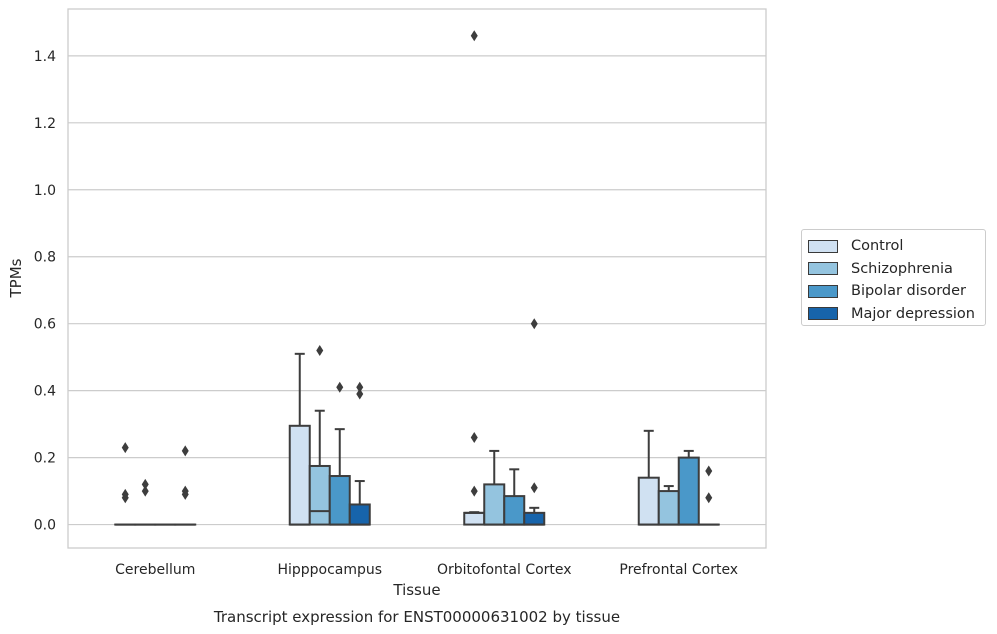 This screenshot has width=997, height=634. I want to click on legend-item: Schizophrenia, so click(896, 269).